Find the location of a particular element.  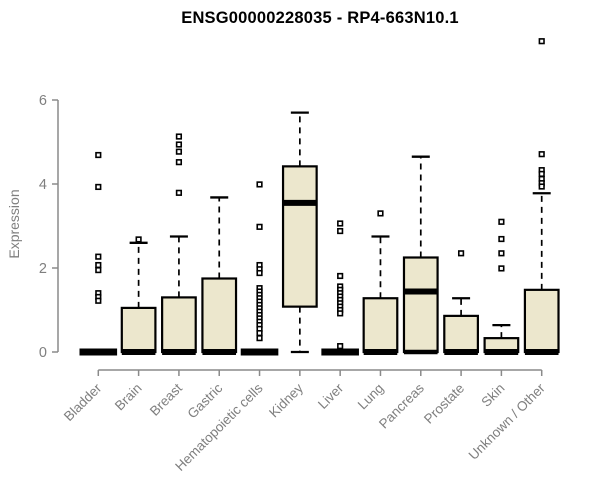

y-tick-label: 2 is located at coordinates (43, 269).